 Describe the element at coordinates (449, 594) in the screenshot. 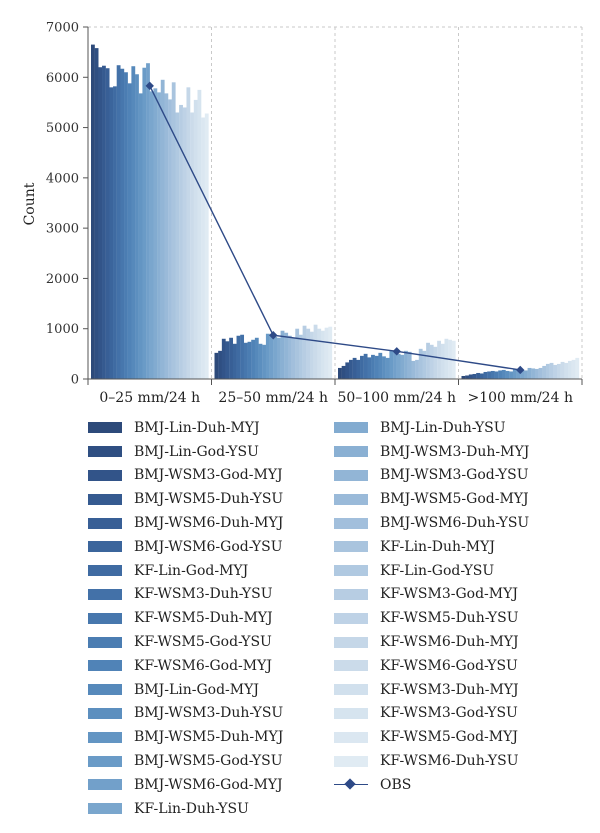

I see `legend-label: KF-WSM3-God-MYJ` at that location.